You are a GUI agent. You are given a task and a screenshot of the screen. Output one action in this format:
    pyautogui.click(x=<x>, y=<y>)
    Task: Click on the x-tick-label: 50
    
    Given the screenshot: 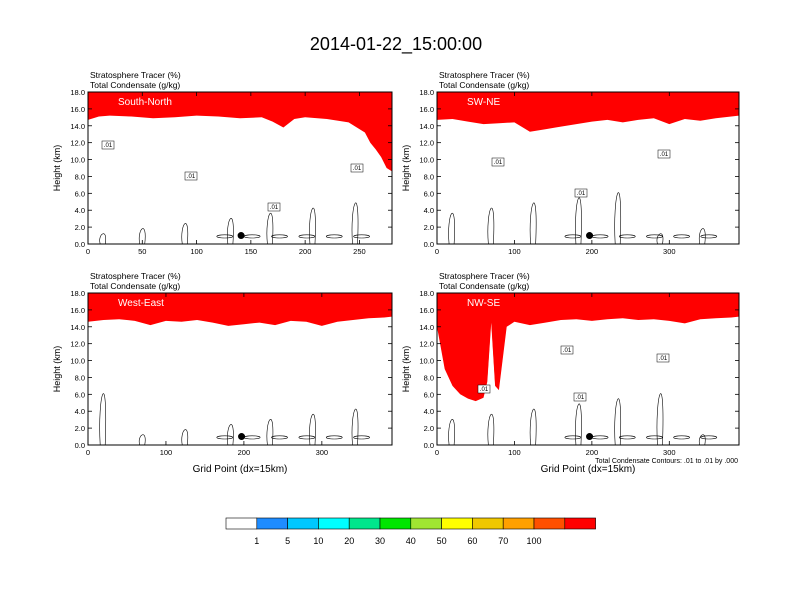 What is the action you would take?
    pyautogui.click(x=142, y=251)
    